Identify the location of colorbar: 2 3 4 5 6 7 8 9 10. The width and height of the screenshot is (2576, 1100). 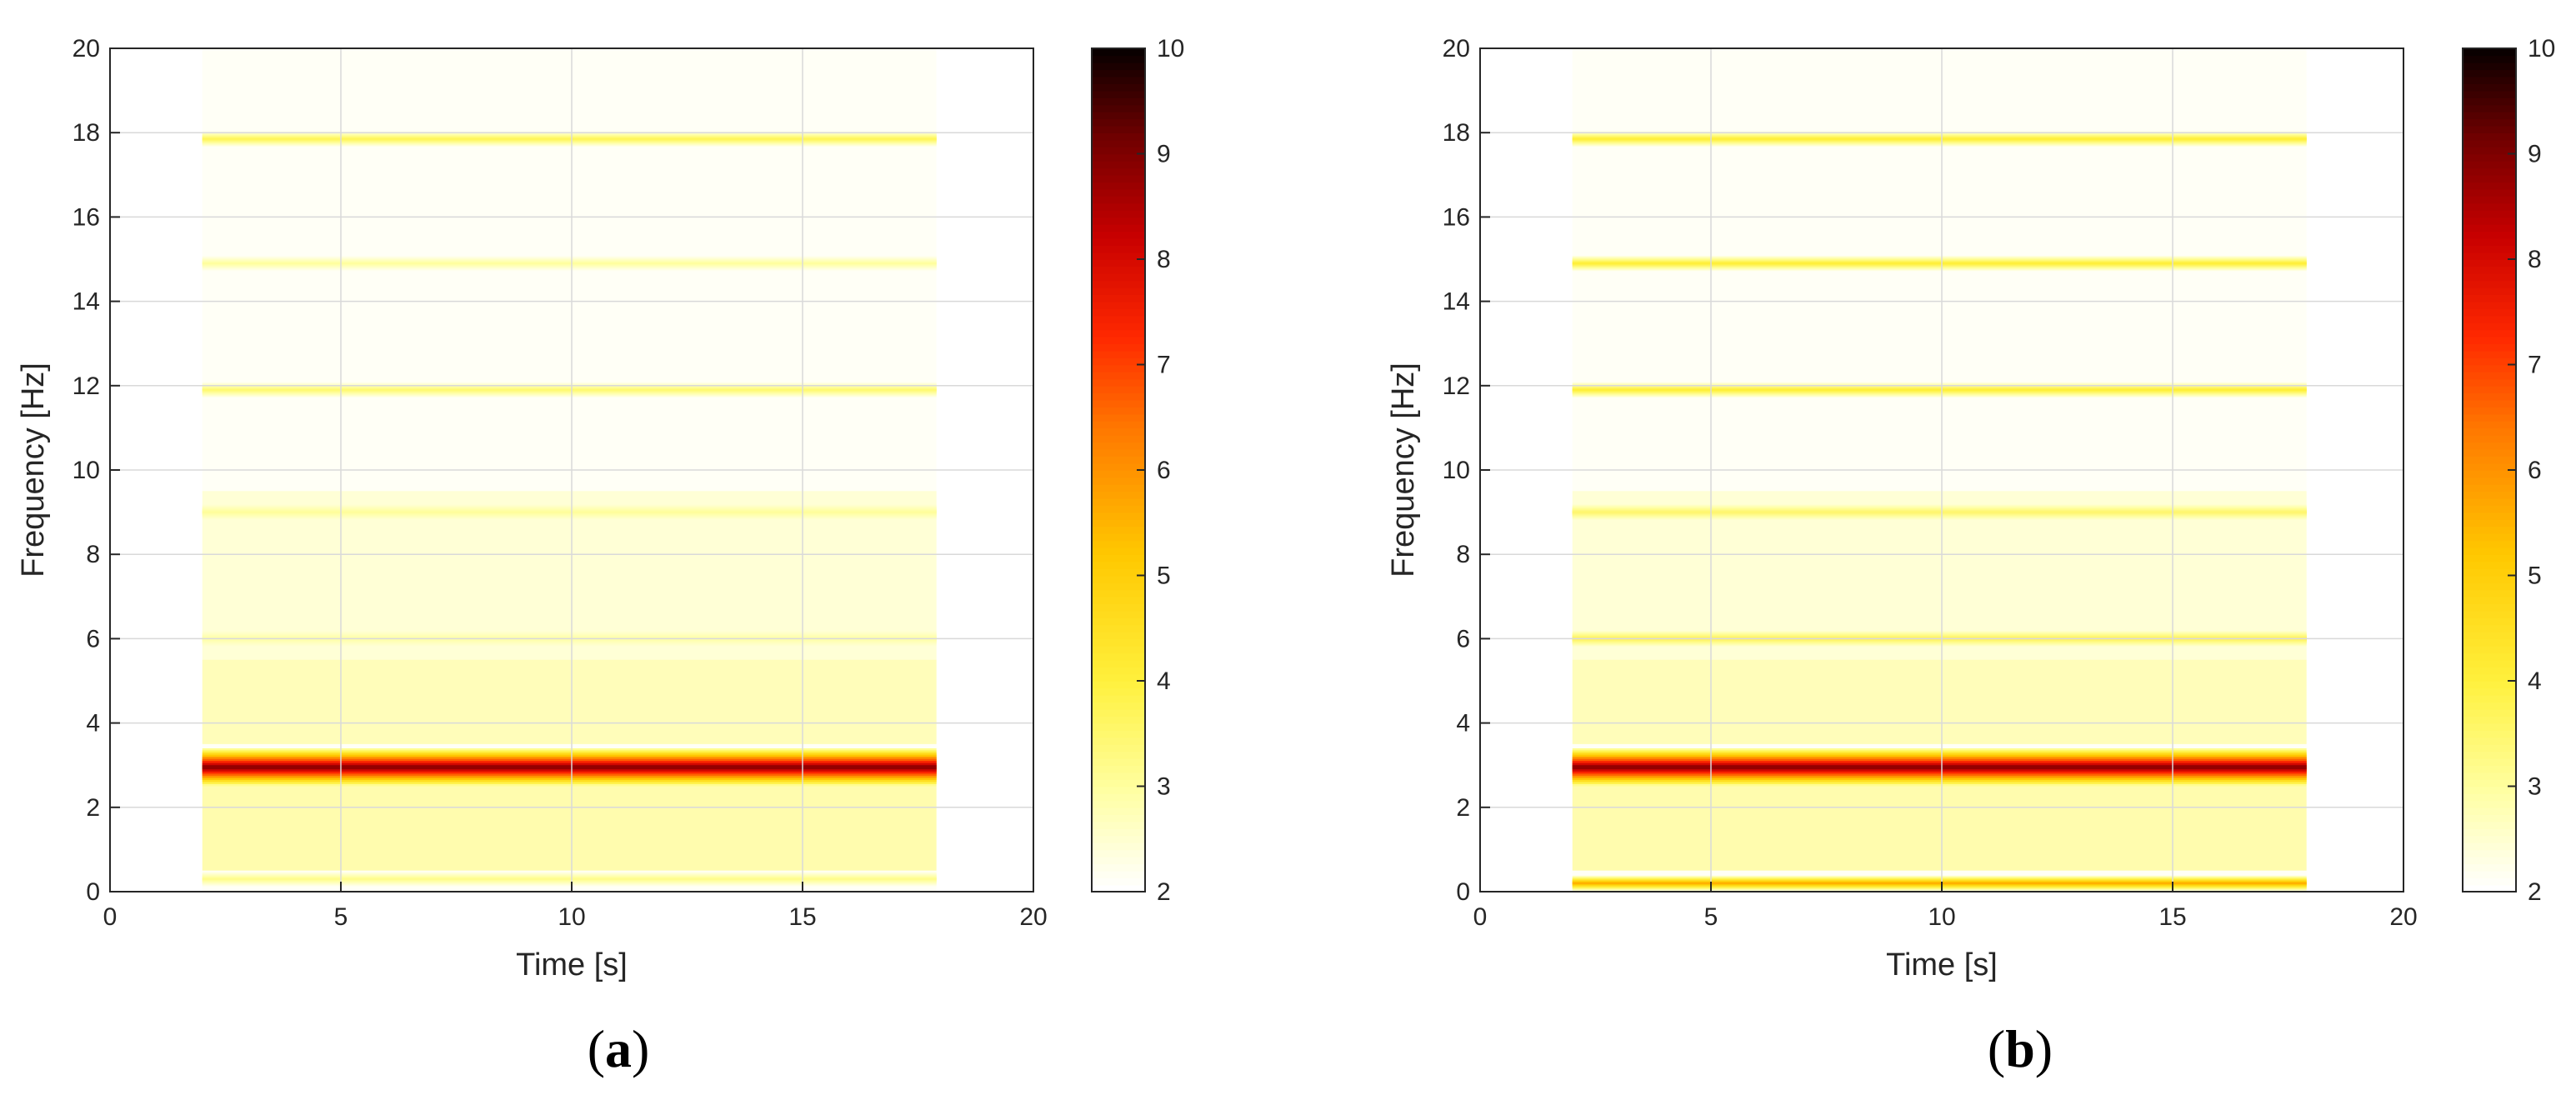
(1137, 471).